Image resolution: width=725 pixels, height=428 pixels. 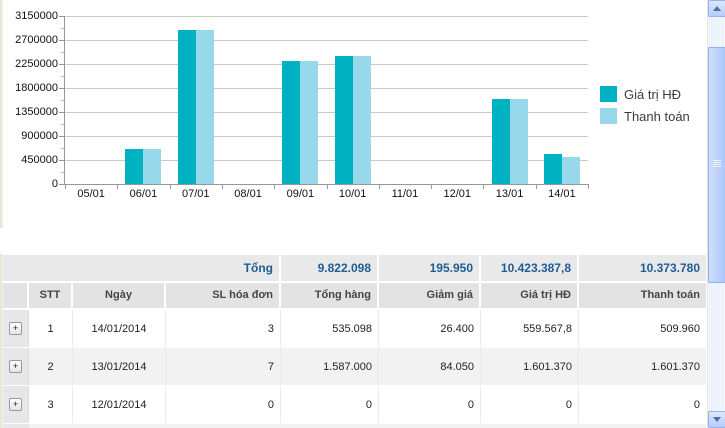 What do you see at coordinates (54, 184) in the screenshot?
I see `y-axis-label: 0` at bounding box center [54, 184].